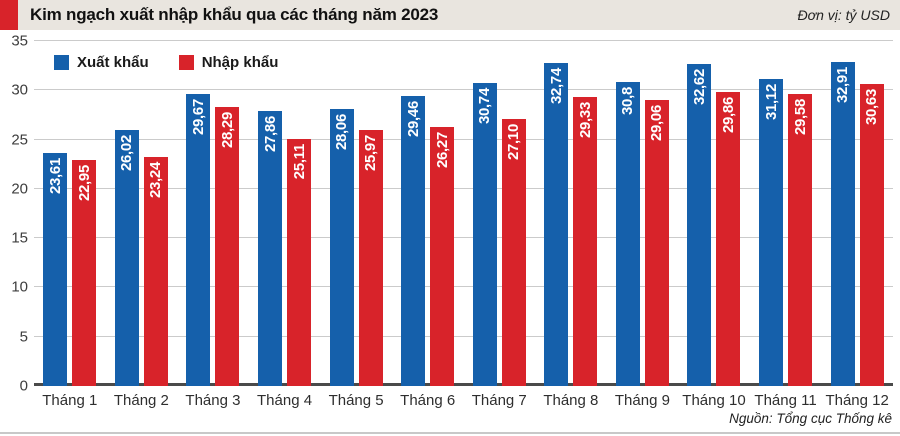  I want to click on export-bar: 32,91, so click(842, 223).